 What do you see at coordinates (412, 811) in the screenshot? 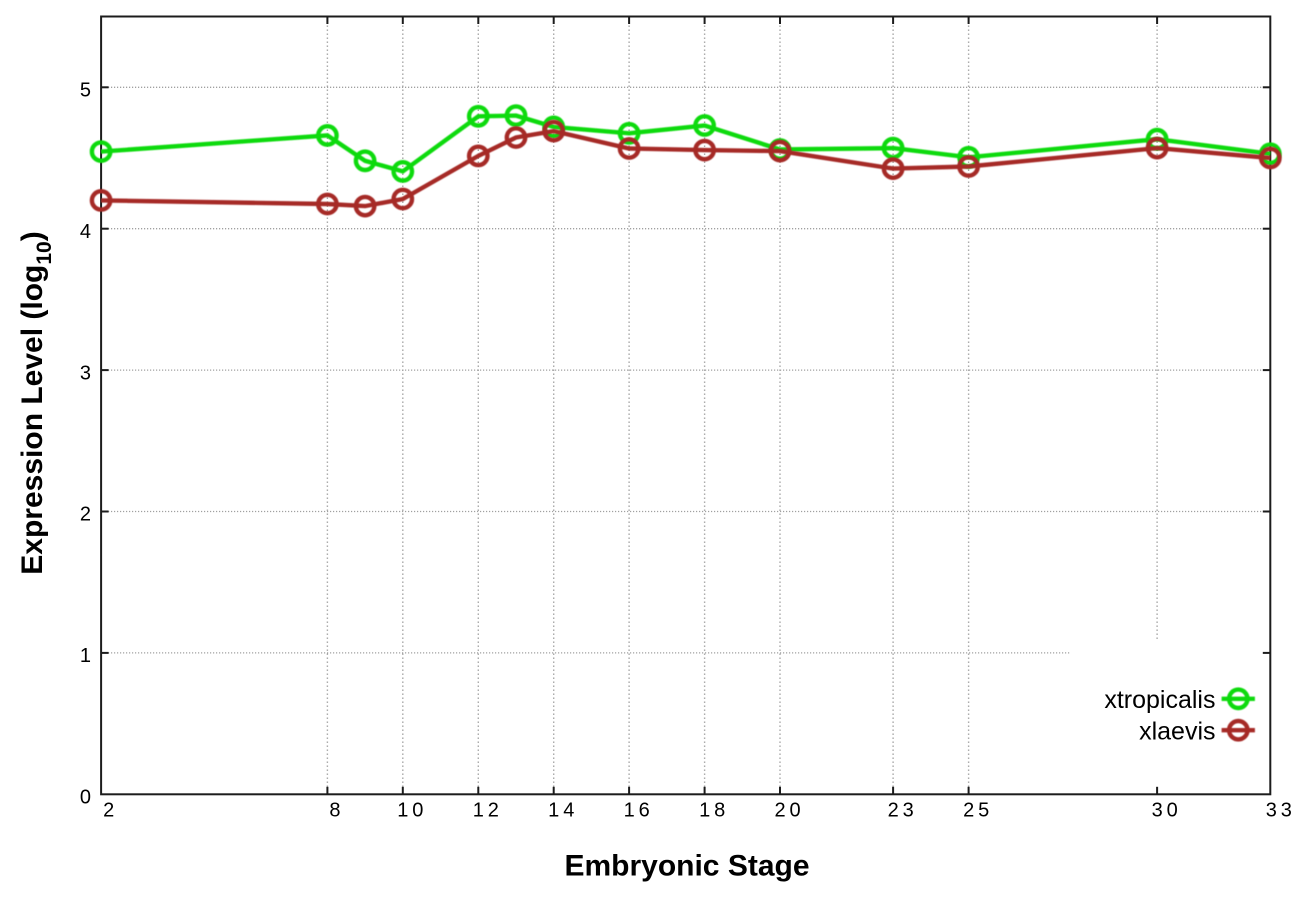
I see `svg-text: 10` at bounding box center [412, 811].